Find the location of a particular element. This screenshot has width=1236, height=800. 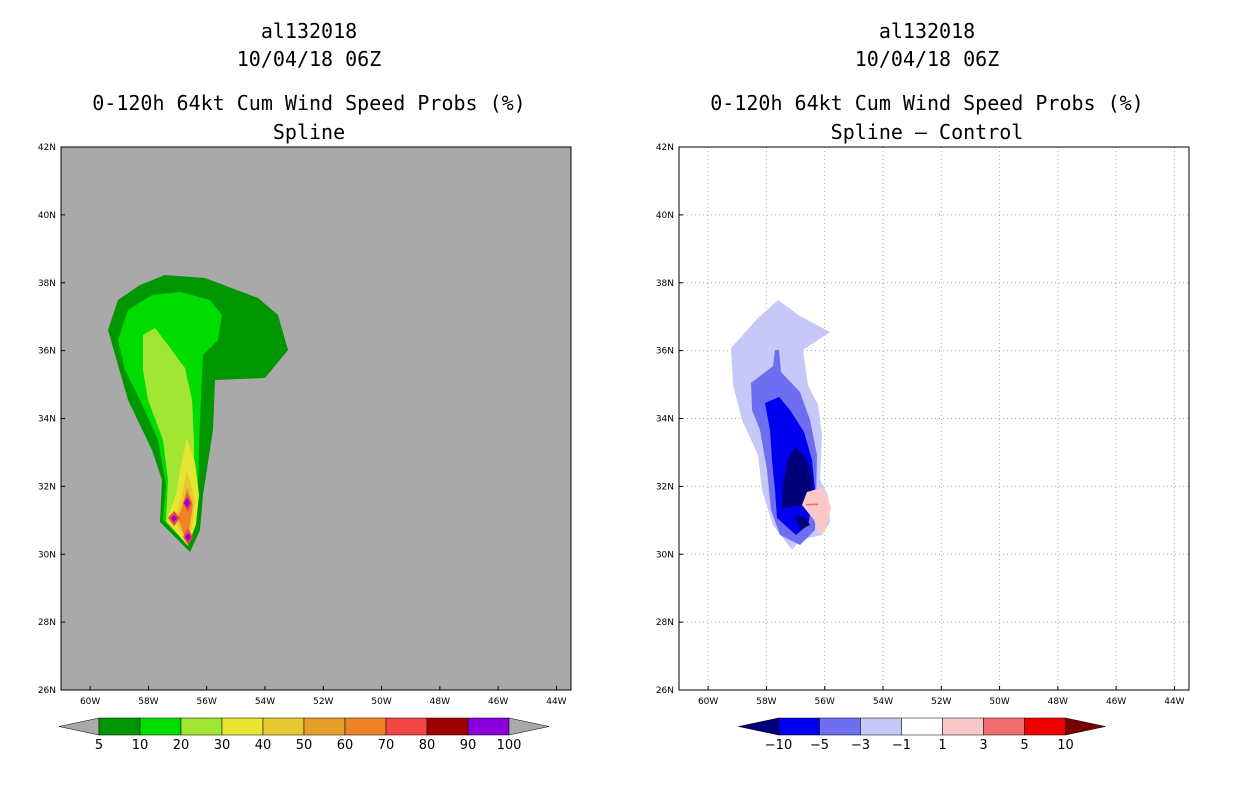

right-latitude-axis: 42N 40N 38N 36N 34N 32N 30N 28N 26N is located at coordinates (669, 419).